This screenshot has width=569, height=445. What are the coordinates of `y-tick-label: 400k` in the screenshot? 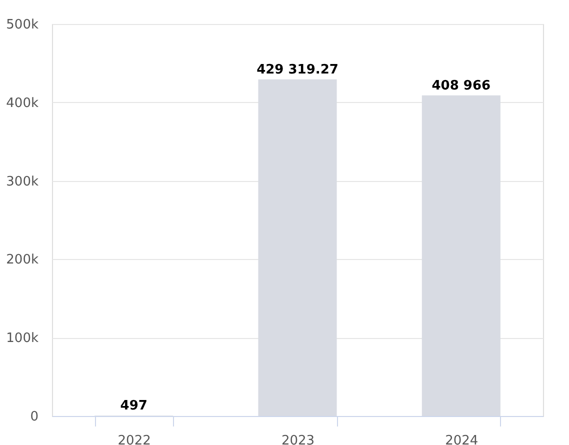 It's located at (22, 103).